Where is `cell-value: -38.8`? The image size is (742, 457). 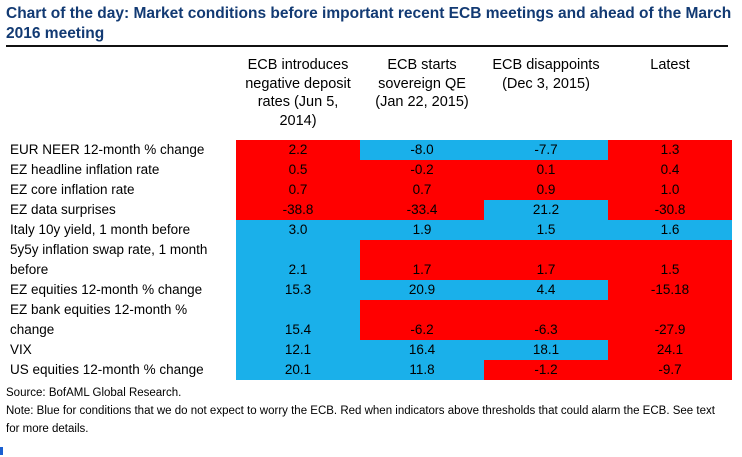 cell-value: -38.8 is located at coordinates (298, 209).